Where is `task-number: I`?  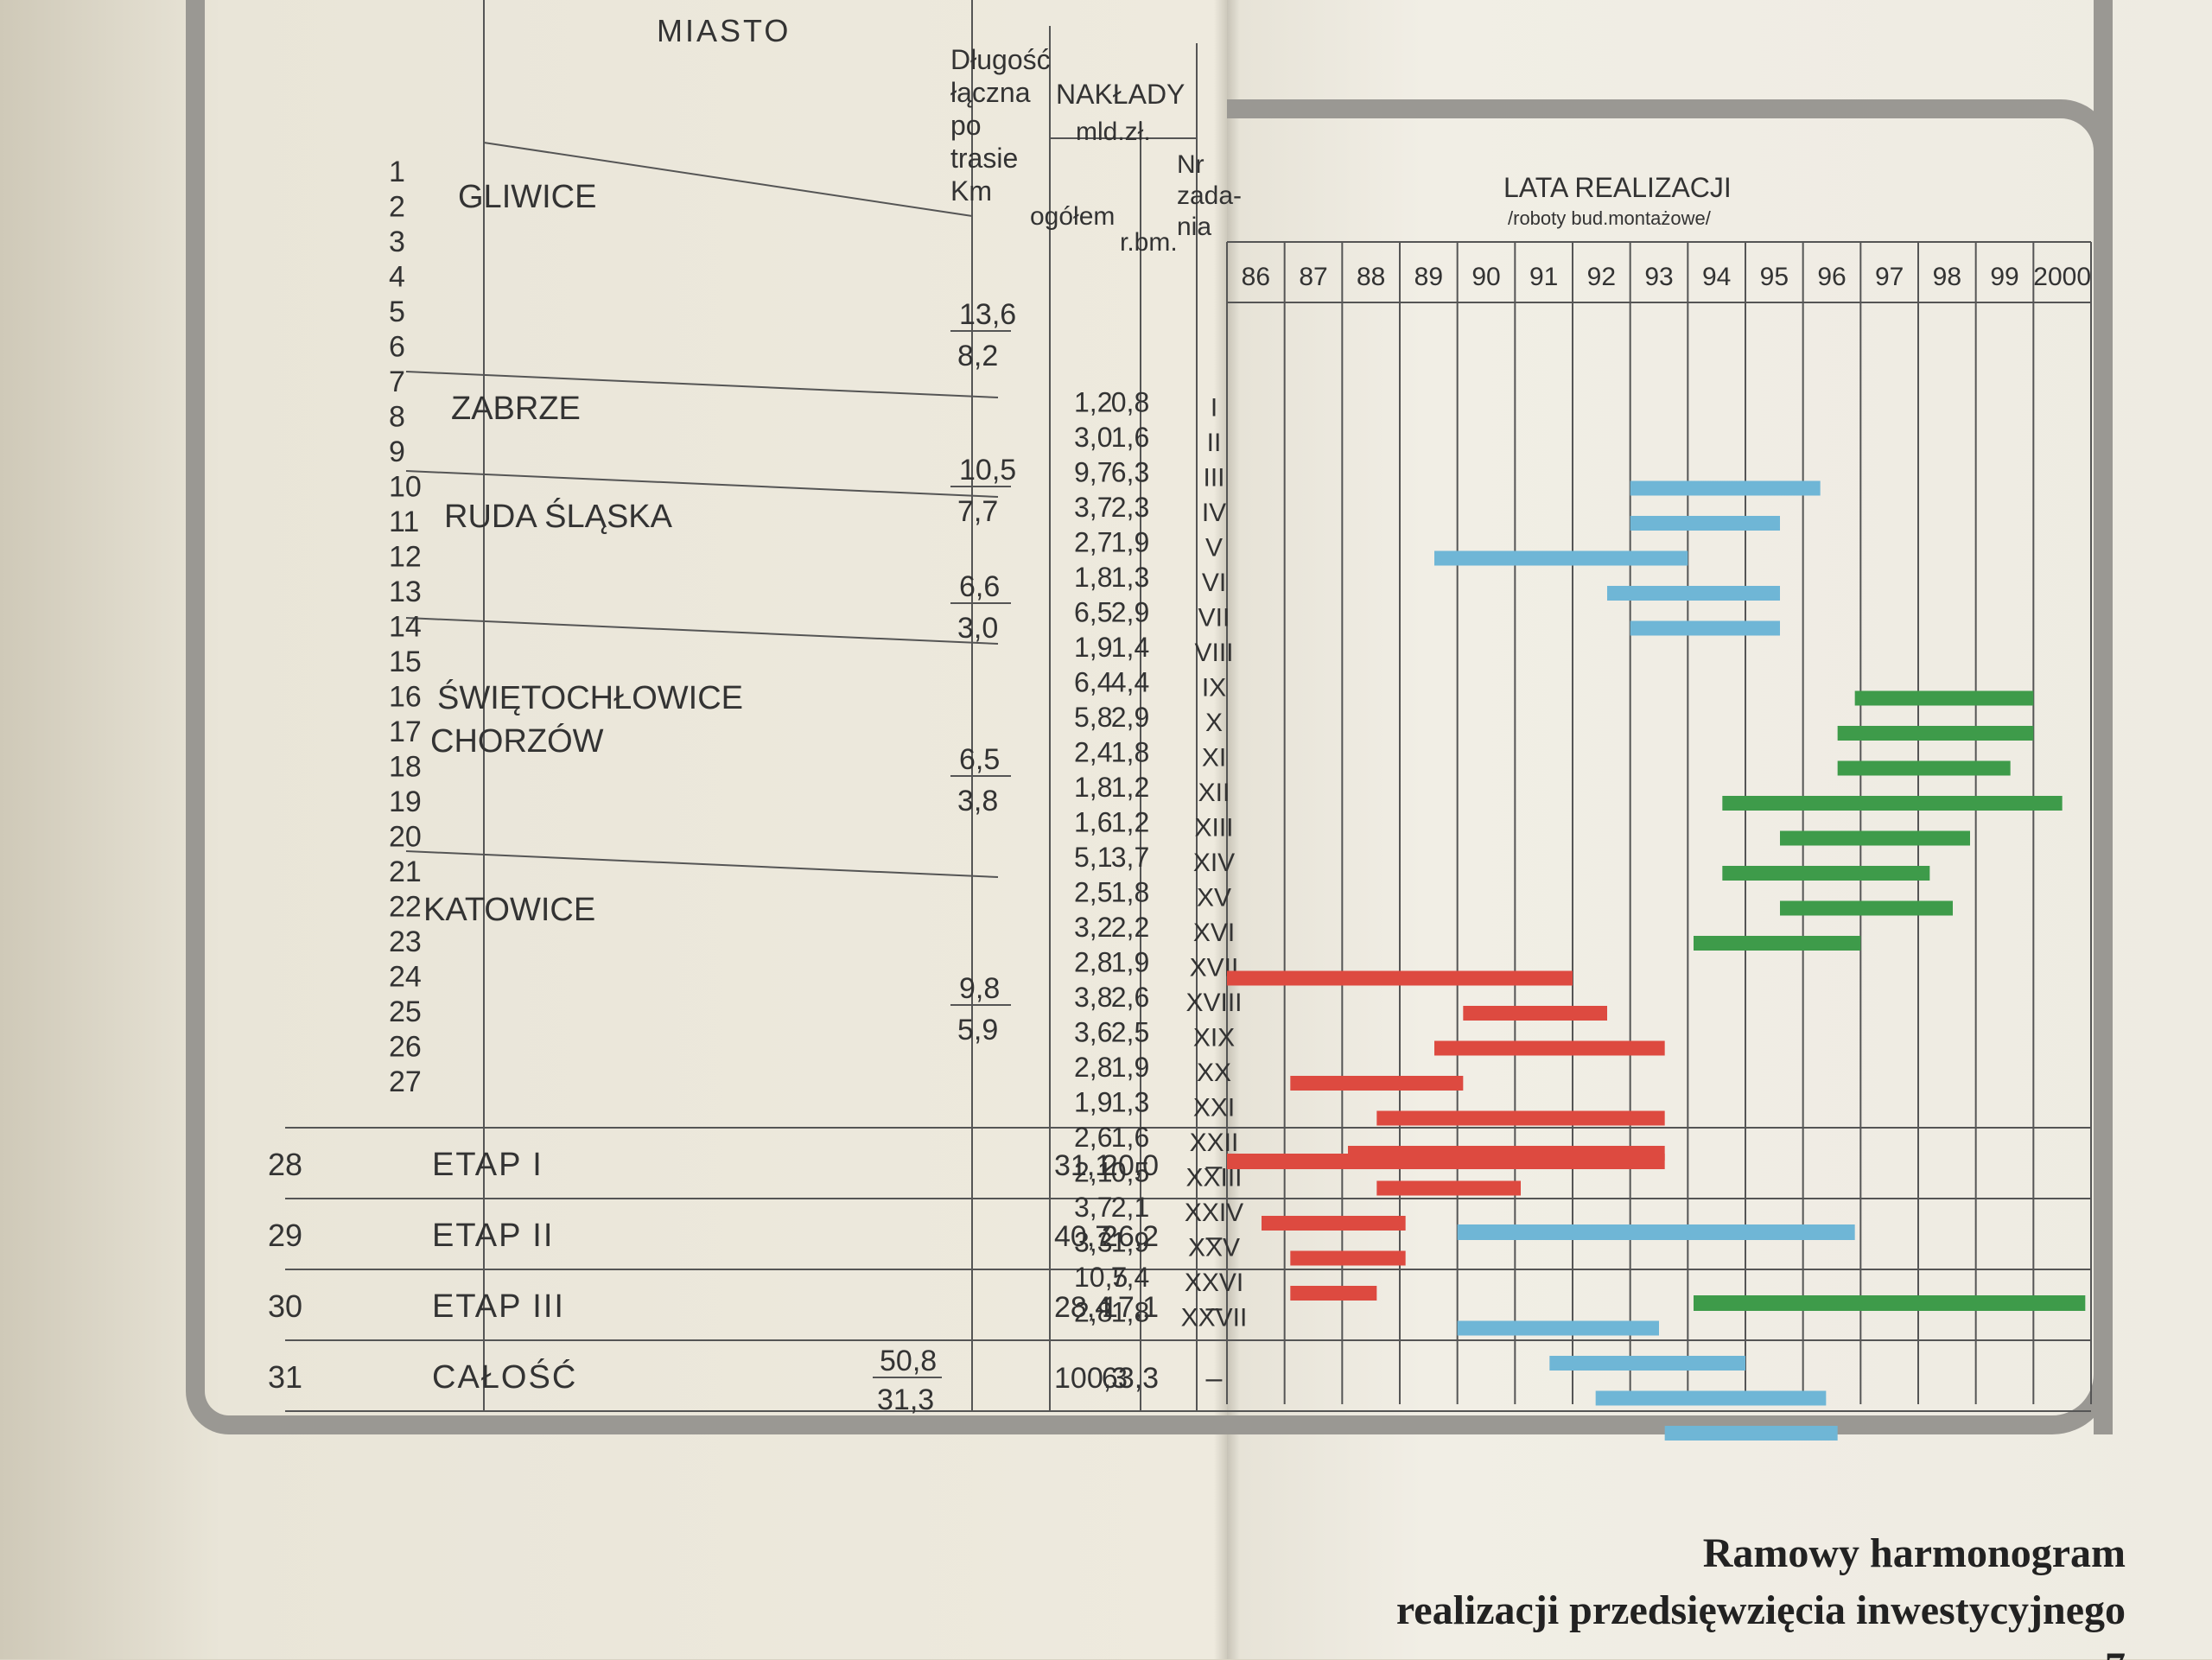
task-number: I is located at coordinates (1214, 408).